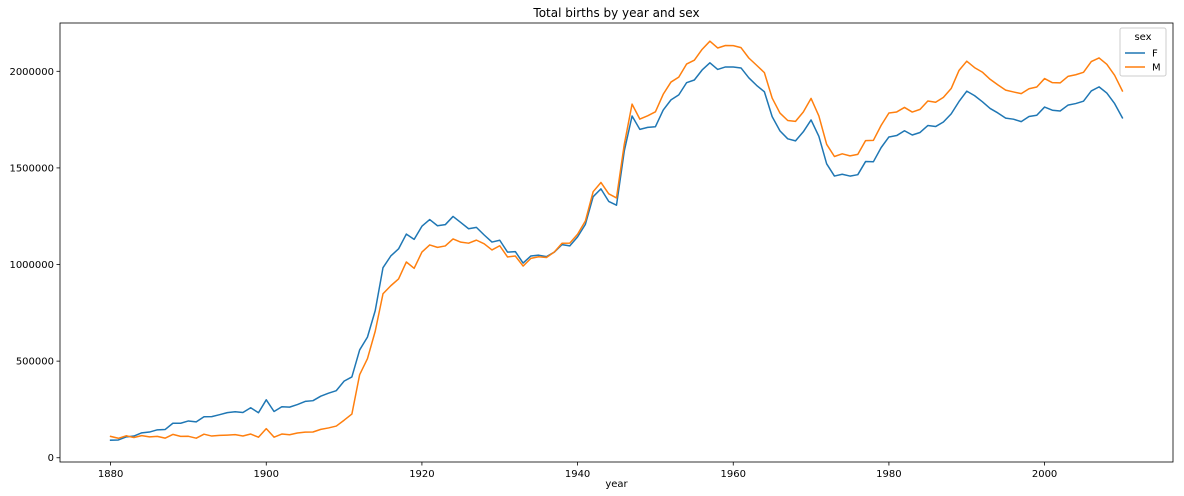  I want to click on y-tick-label: 0, so click(51, 458).